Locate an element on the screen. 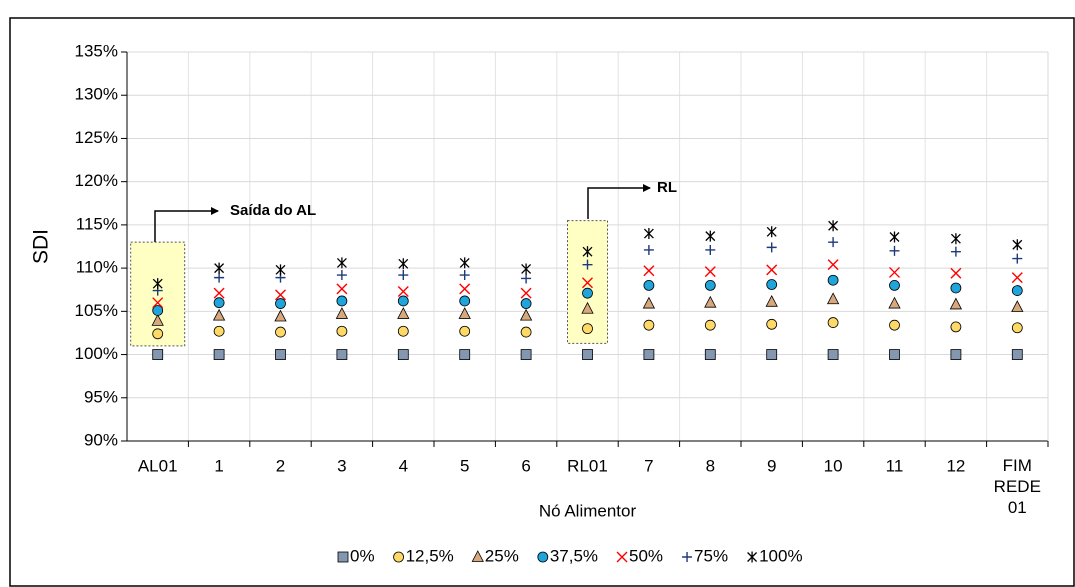 The width and height of the screenshot is (1075, 587). annotation: RL is located at coordinates (667, 187).